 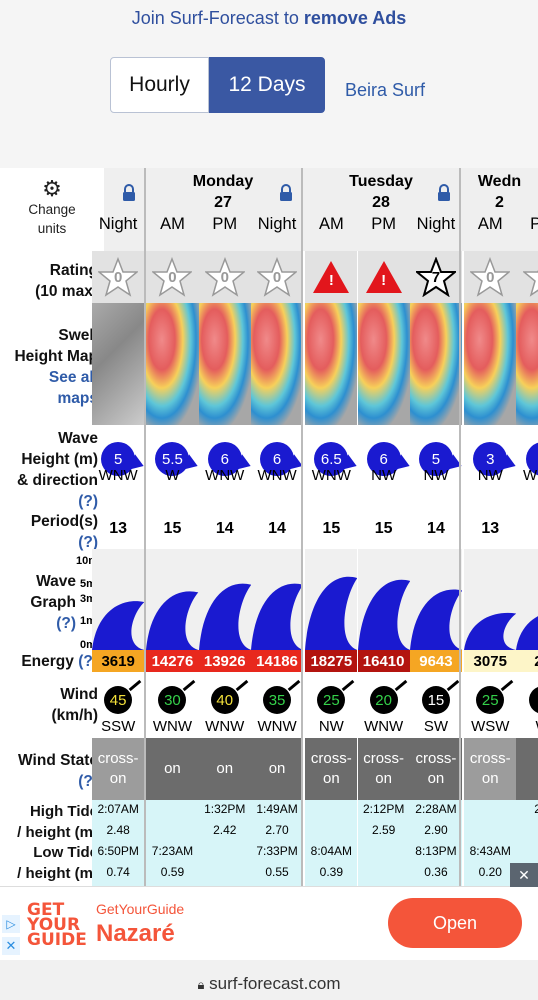 I want to click on wind-speed-value: 25, so click(x=490, y=700).